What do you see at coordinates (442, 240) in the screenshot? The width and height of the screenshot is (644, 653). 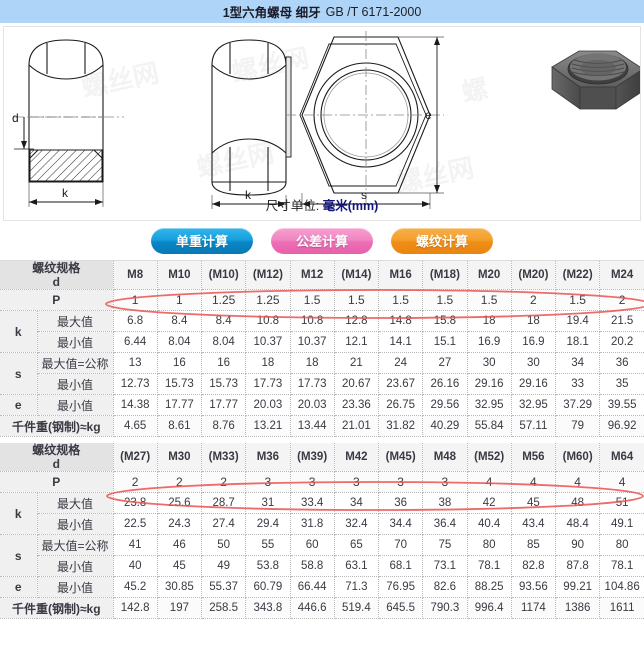 I see `thread-calculation-button: 螺纹计算` at bounding box center [442, 240].